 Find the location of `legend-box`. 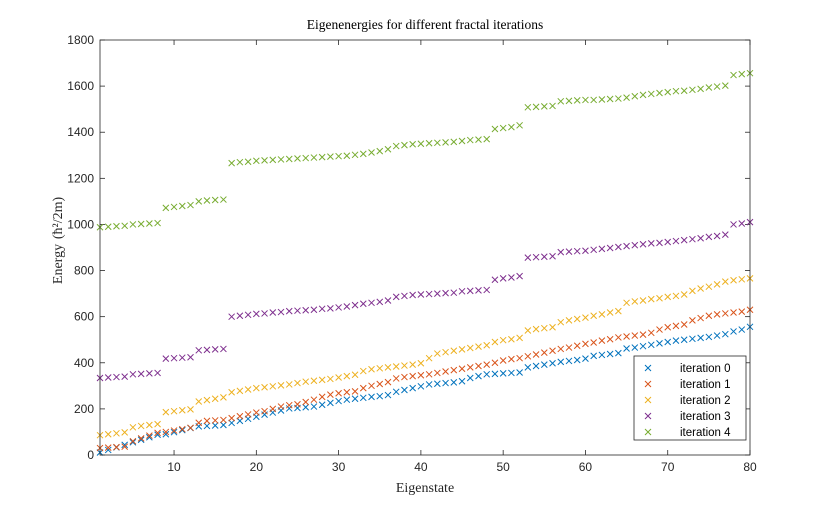

legend-box is located at coordinates (690, 398).